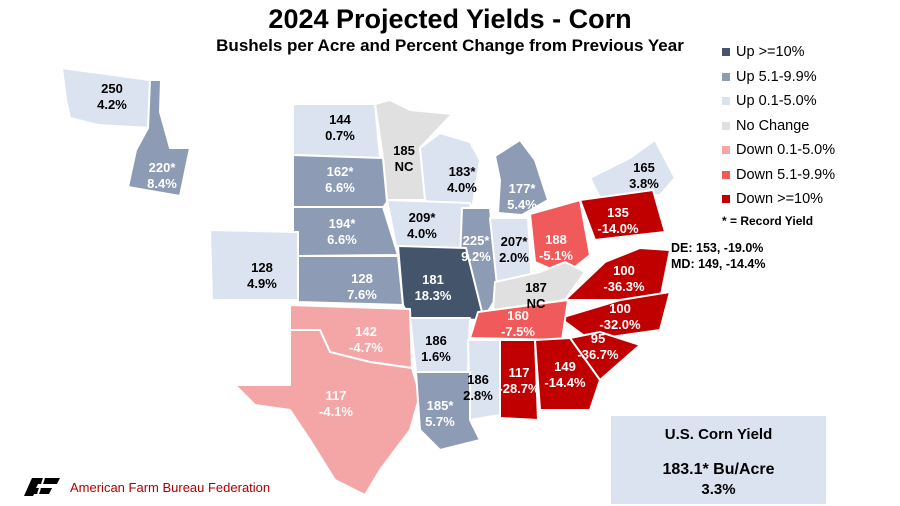 The height and width of the screenshot is (506, 900). Describe the element at coordinates (519, 372) in the screenshot. I see `state-yield-al: 117` at that location.